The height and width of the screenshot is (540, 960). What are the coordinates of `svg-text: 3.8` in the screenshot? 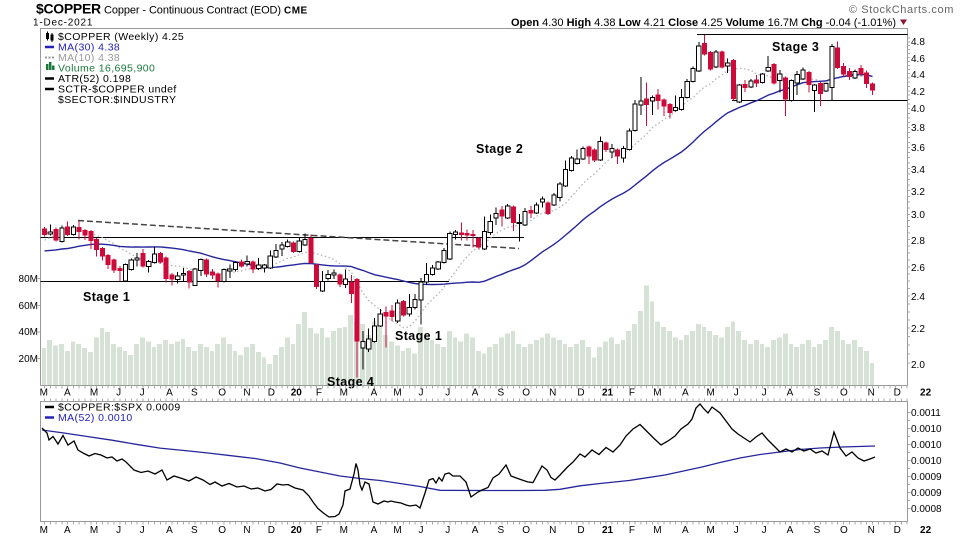 It's located at (918, 128).